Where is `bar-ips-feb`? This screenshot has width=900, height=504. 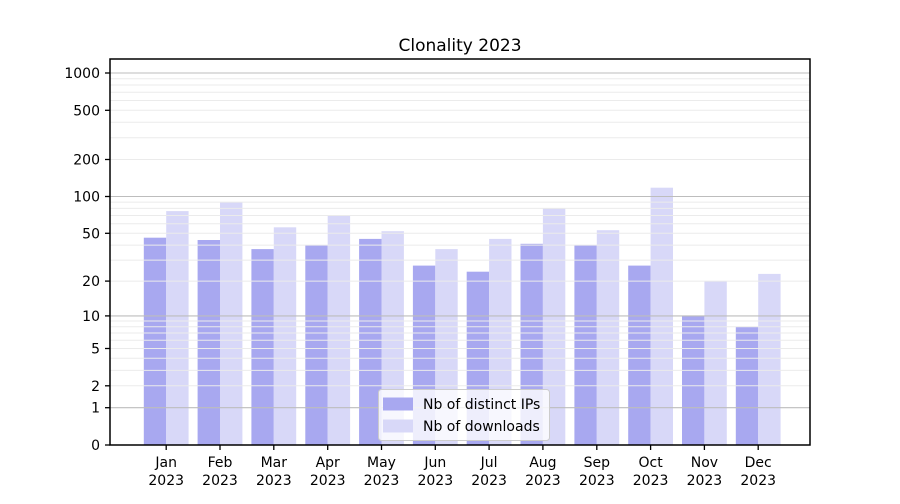 bar-ips-feb is located at coordinates (208, 342).